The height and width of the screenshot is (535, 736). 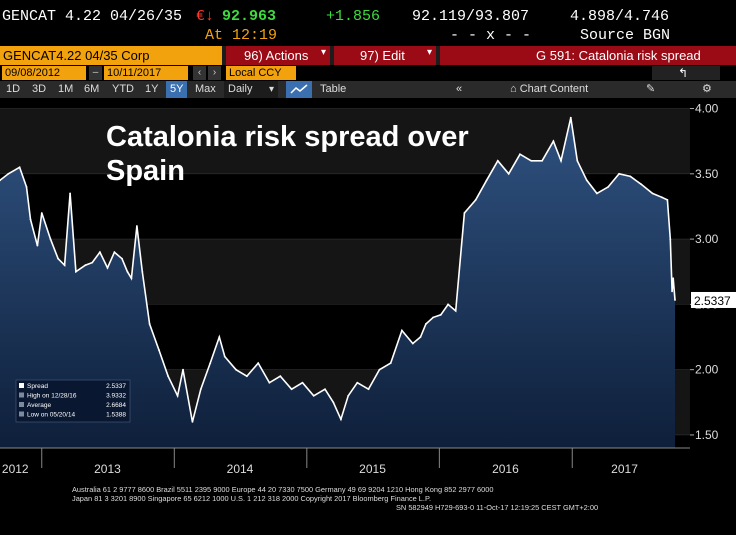 What do you see at coordinates (255, 73) in the screenshot?
I see `currency-label: Local CCY` at bounding box center [255, 73].